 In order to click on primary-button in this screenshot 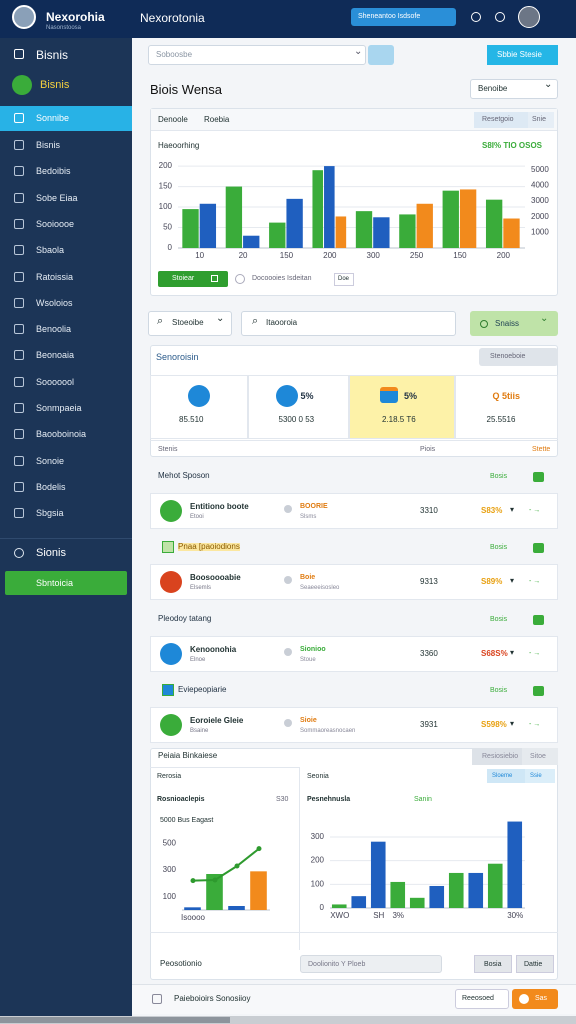, I will do `click(522, 55)`.